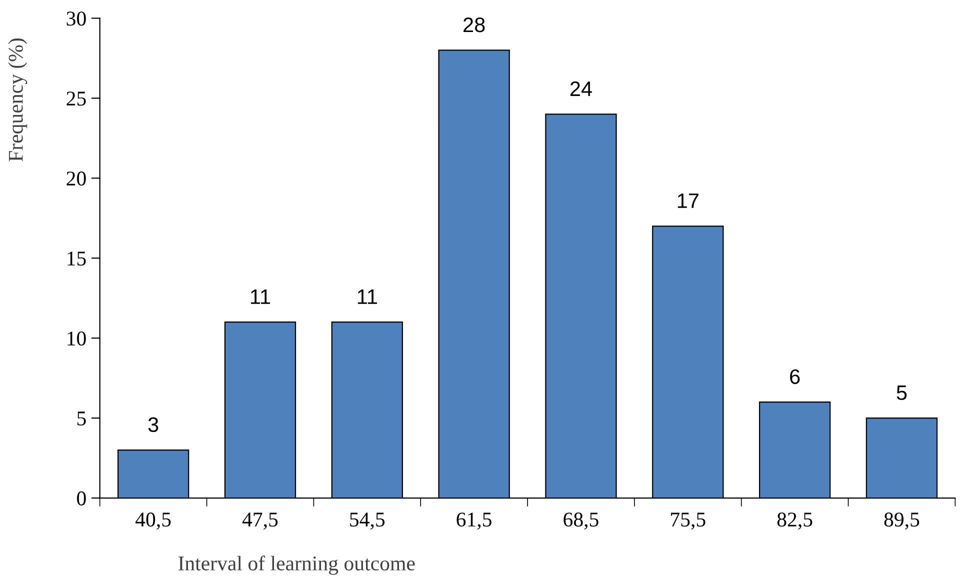 Image resolution: width=960 pixels, height=588 pixels. Describe the element at coordinates (688, 201) in the screenshot. I see `data-label: 17` at that location.